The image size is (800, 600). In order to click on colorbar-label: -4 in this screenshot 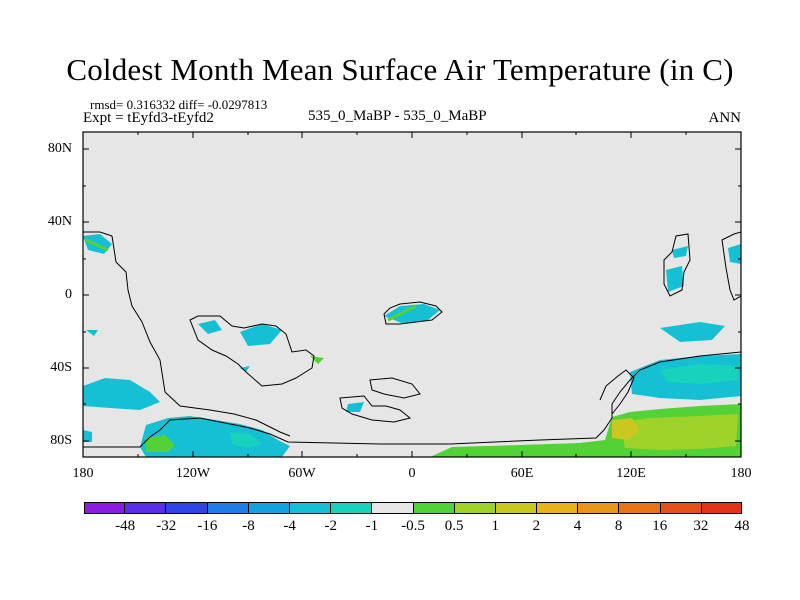, I will do `click(289, 526)`.